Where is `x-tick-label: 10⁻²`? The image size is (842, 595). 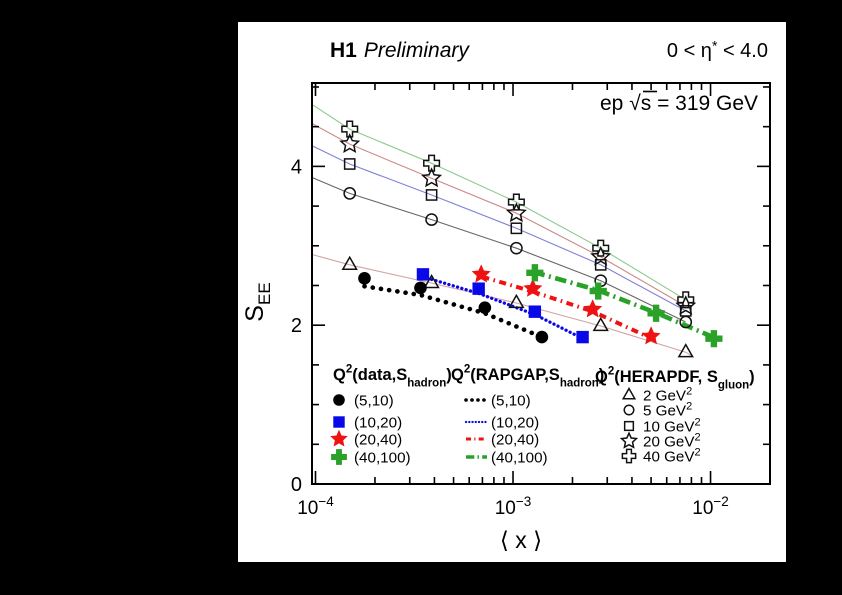 x-tick-label: 10⁻² is located at coordinates (710, 506).